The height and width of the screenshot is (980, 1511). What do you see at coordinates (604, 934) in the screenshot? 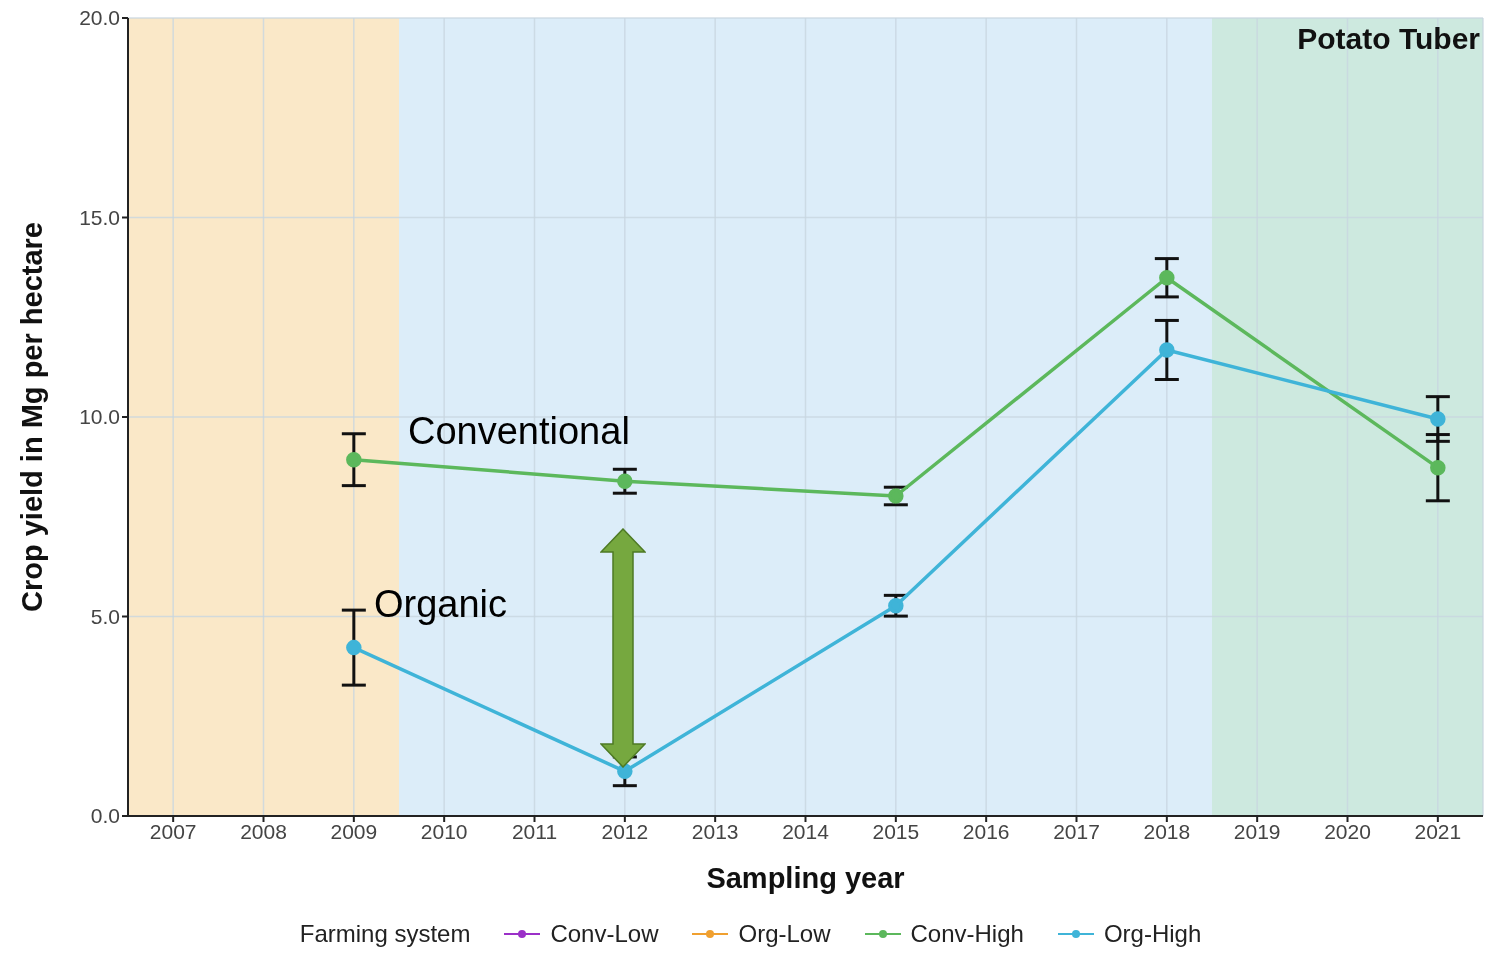
I see `legend-label: Conv-Low` at bounding box center [604, 934].